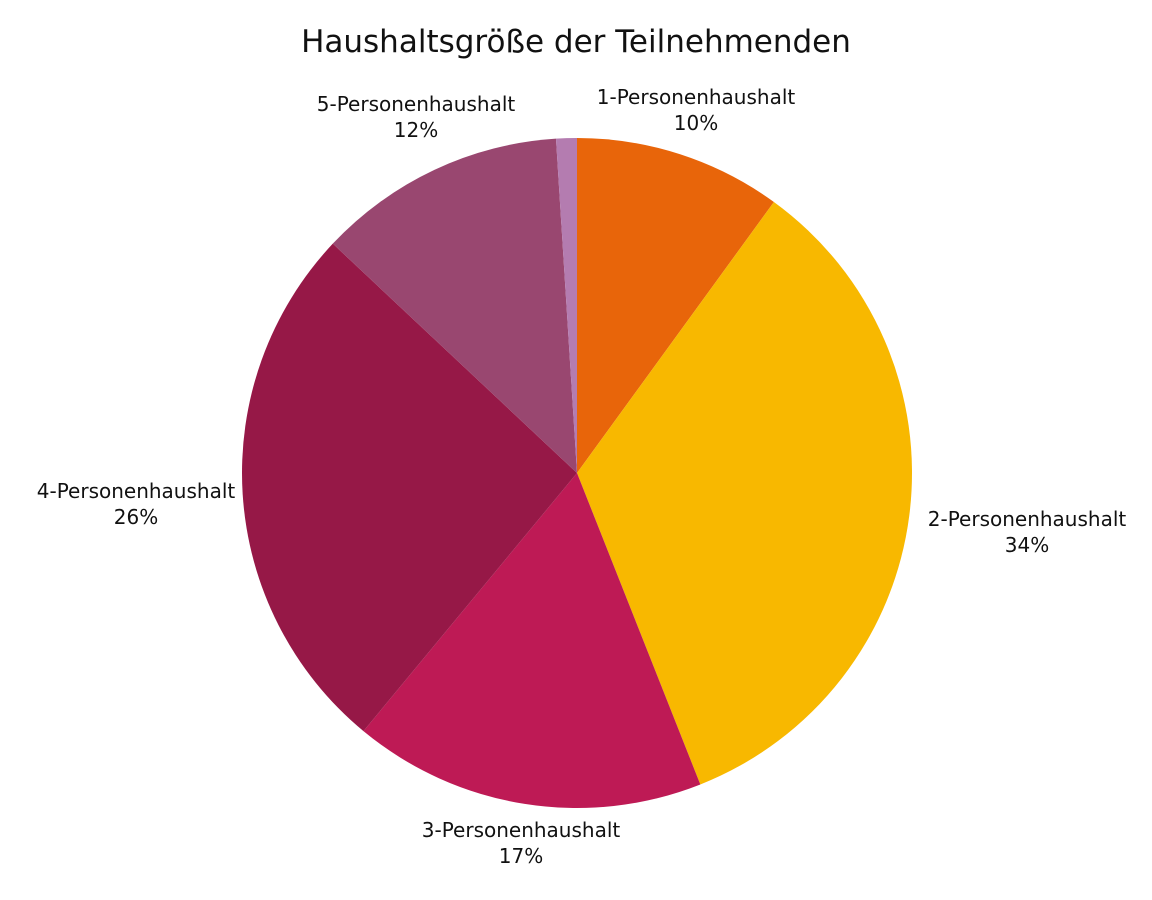 The height and width of the screenshot is (900, 1152). What do you see at coordinates (532, 640) in the screenshot?
I see `pie-slice-3-person` at bounding box center [532, 640].